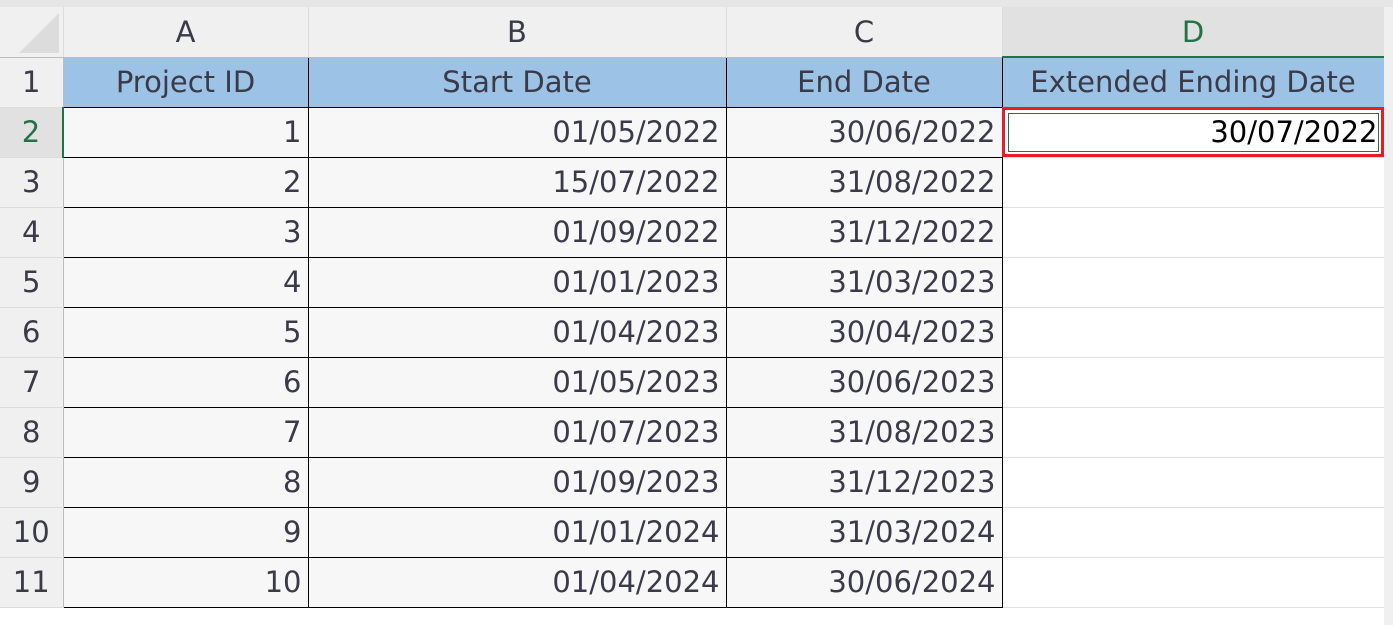 The image size is (1393, 625). Describe the element at coordinates (186, 32) in the screenshot. I see `column-header-a: A` at that location.